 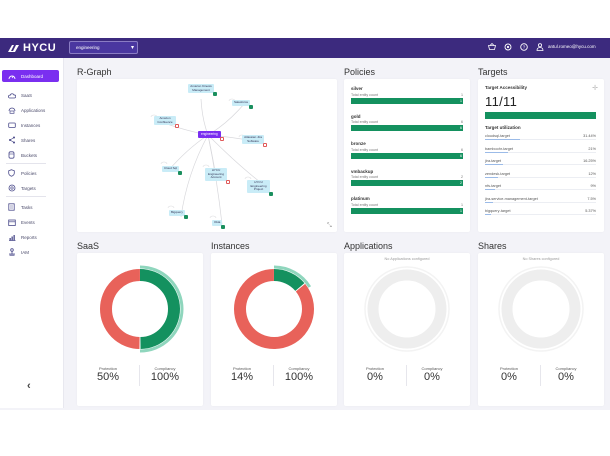 I want to click on policy-bar: 2, so click(x=407, y=183).